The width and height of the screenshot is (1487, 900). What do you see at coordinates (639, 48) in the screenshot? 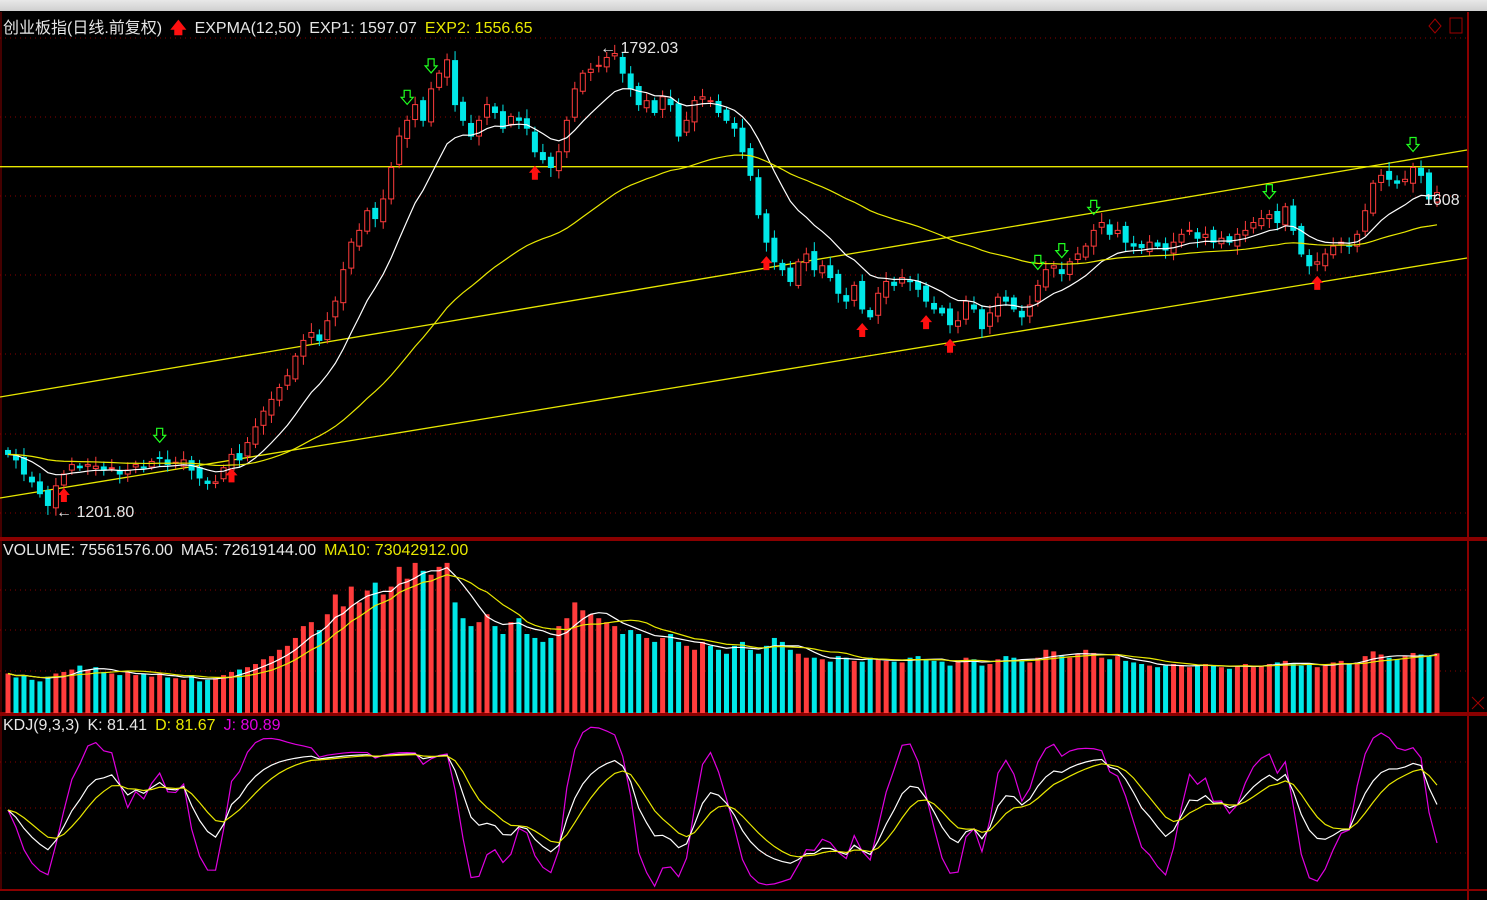
I see `max-price-label: ← 1792.03` at bounding box center [639, 48].